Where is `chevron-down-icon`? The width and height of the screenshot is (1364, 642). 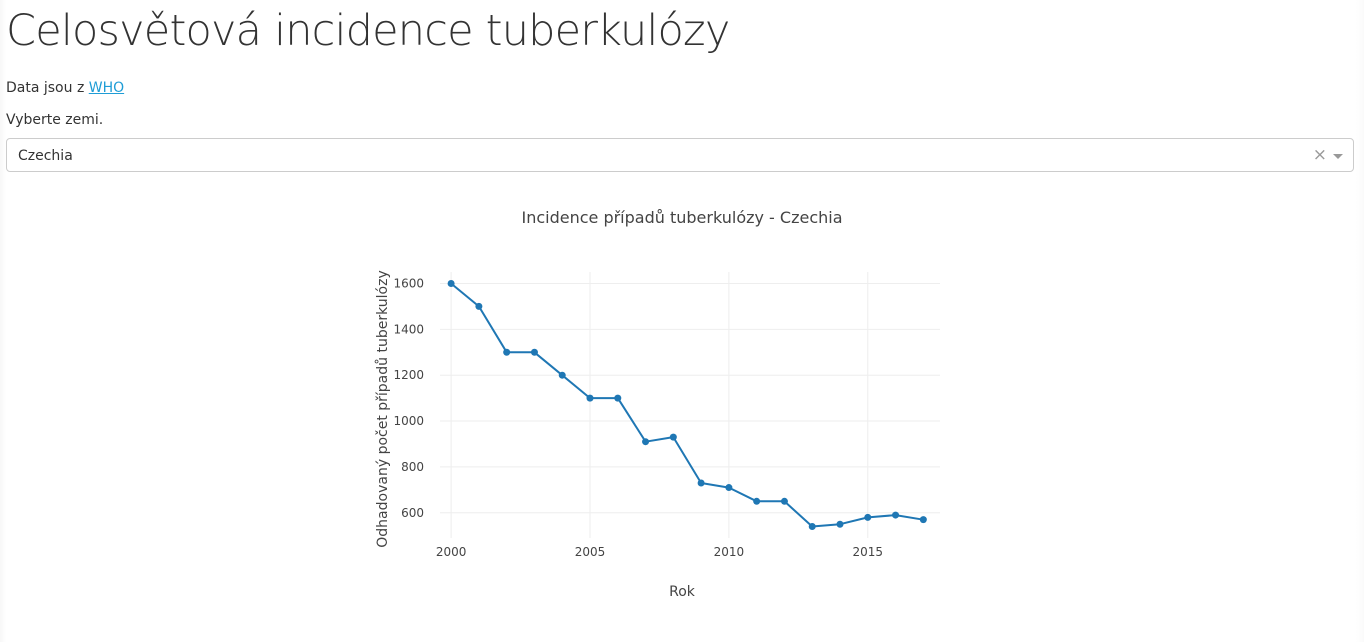
chevron-down-icon is located at coordinates (1338, 156).